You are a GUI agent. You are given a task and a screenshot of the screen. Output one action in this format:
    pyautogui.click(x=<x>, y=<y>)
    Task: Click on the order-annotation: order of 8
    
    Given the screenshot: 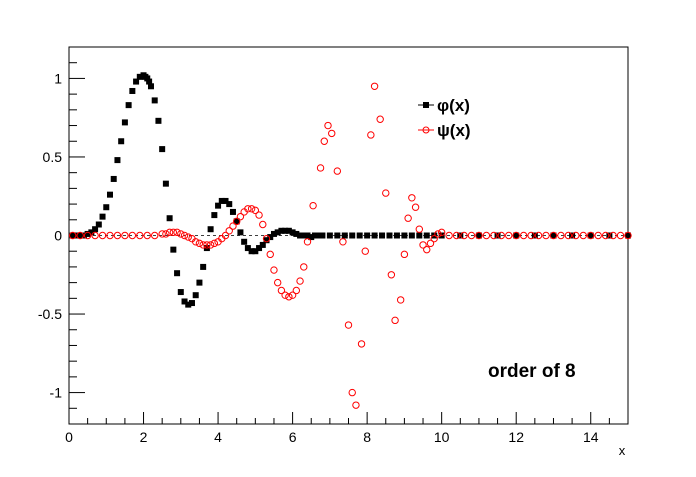 What is the action you would take?
    pyautogui.click(x=532, y=371)
    